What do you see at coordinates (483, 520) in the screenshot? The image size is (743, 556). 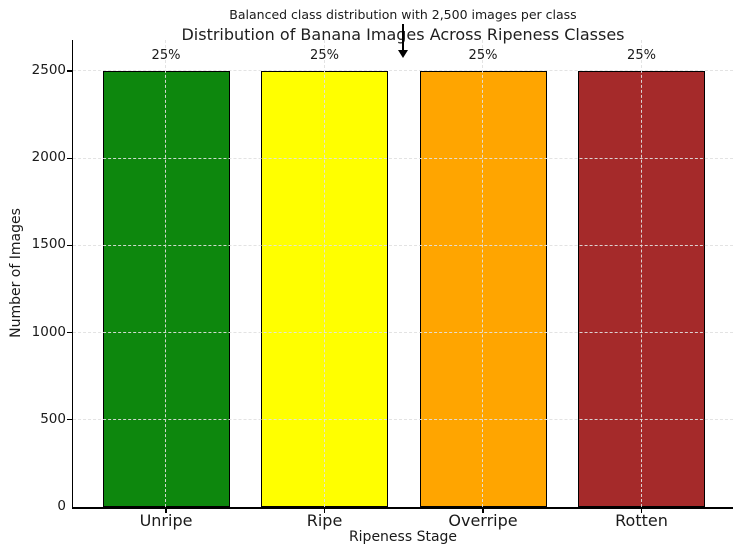 I see `x-tick-label-overripe: Overripe` at bounding box center [483, 520].